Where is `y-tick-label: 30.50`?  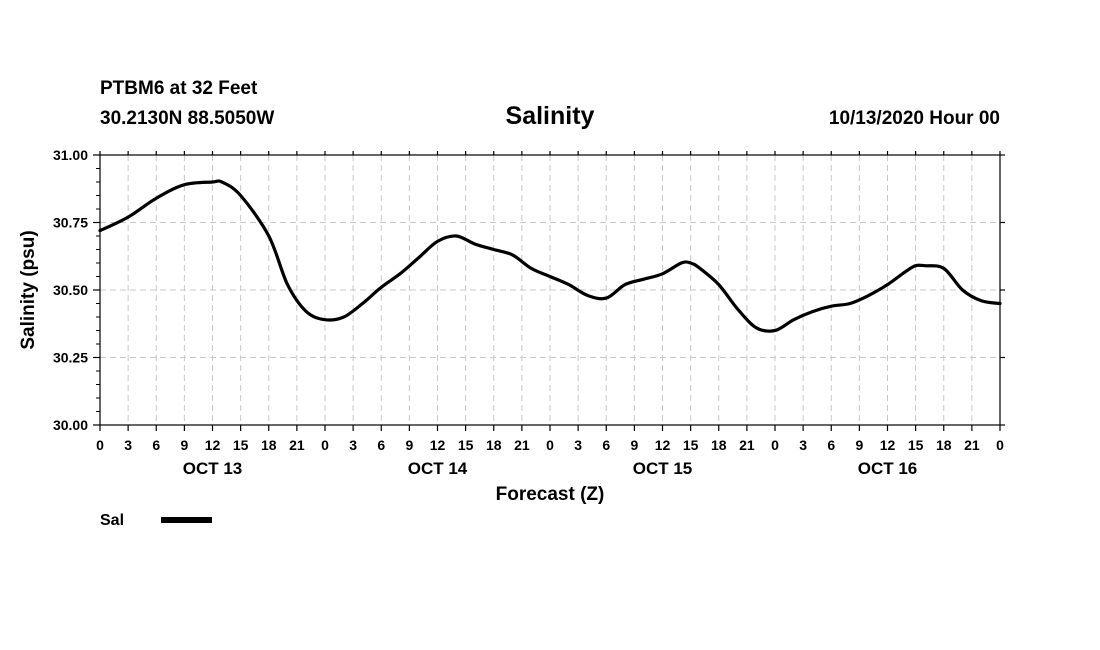
y-tick-label: 30.50 is located at coordinates (70, 290).